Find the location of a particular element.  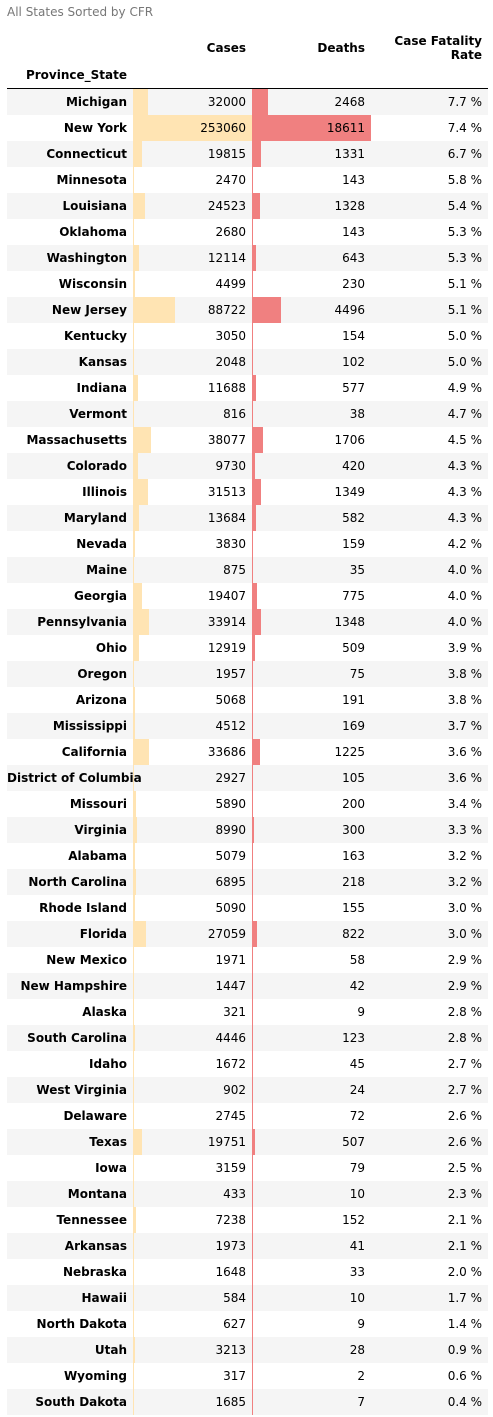

state-name: Kentucky is located at coordinates (95, 336).